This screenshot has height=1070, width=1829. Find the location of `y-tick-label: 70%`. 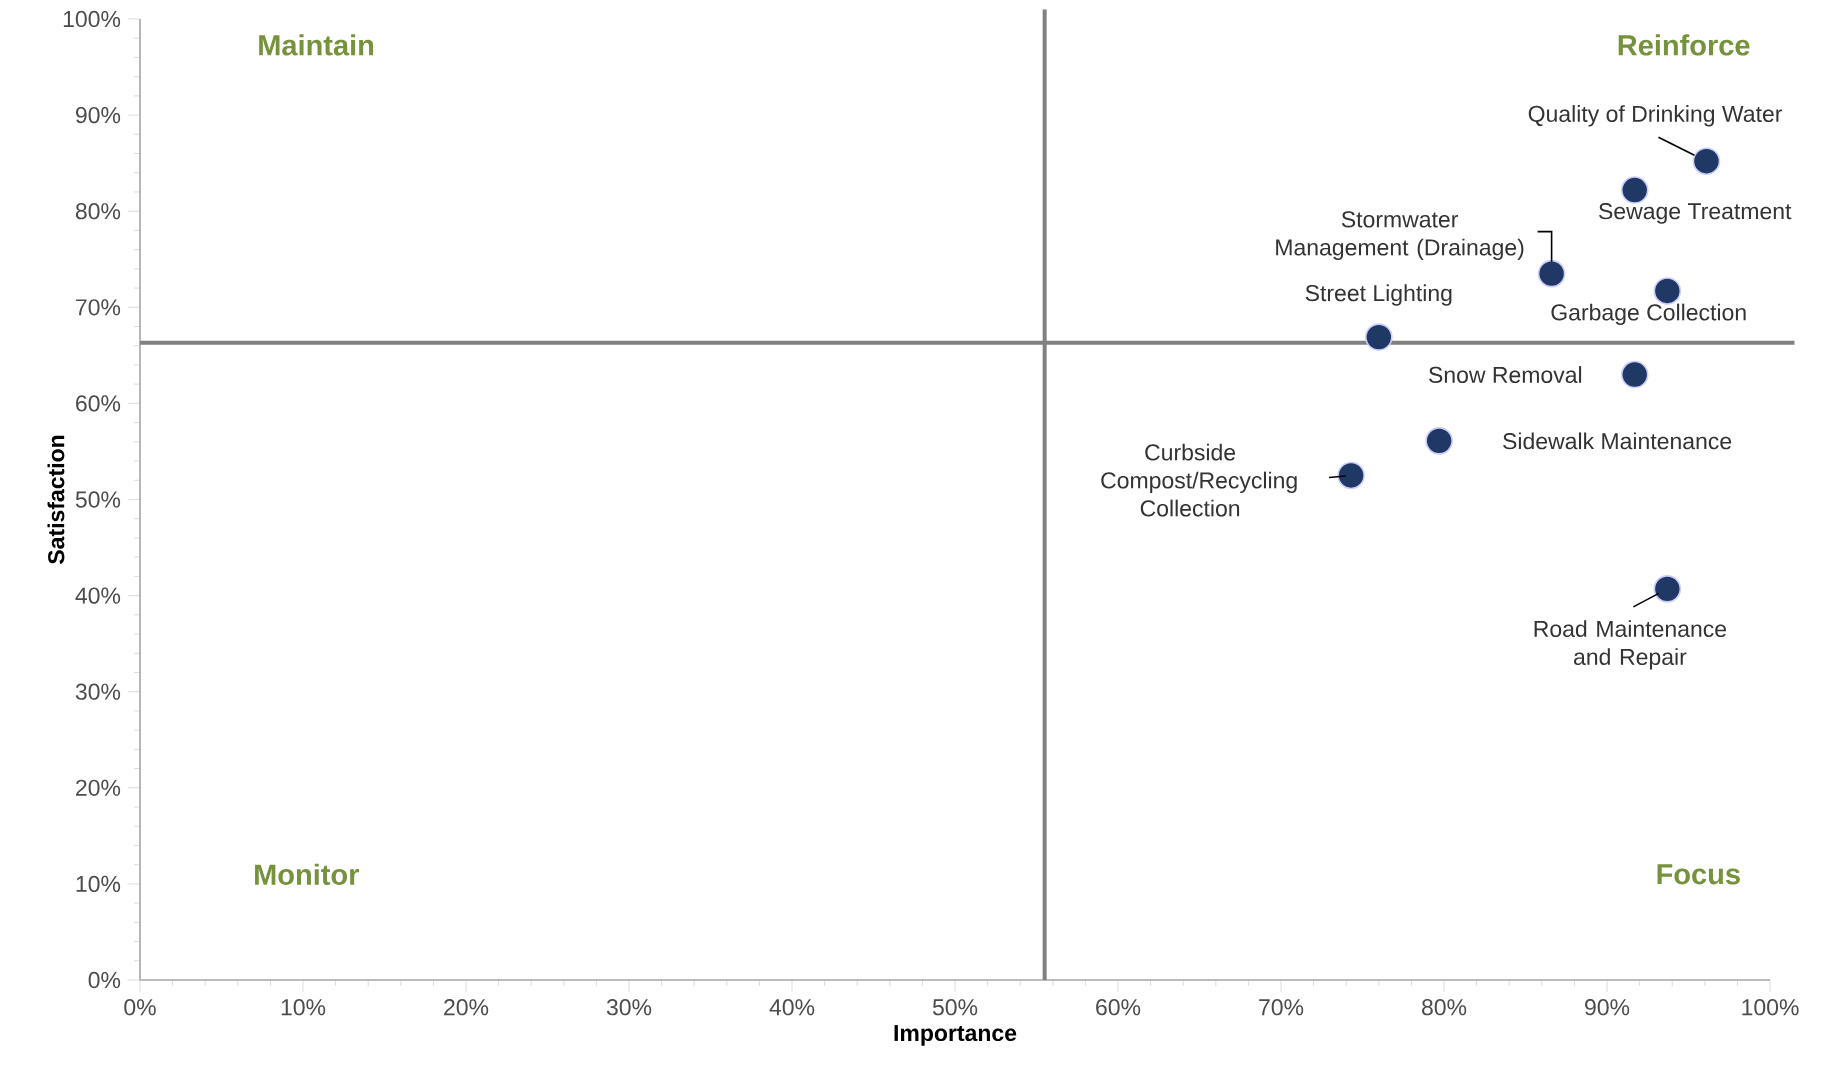

y-tick-label: 70% is located at coordinates (98, 307).